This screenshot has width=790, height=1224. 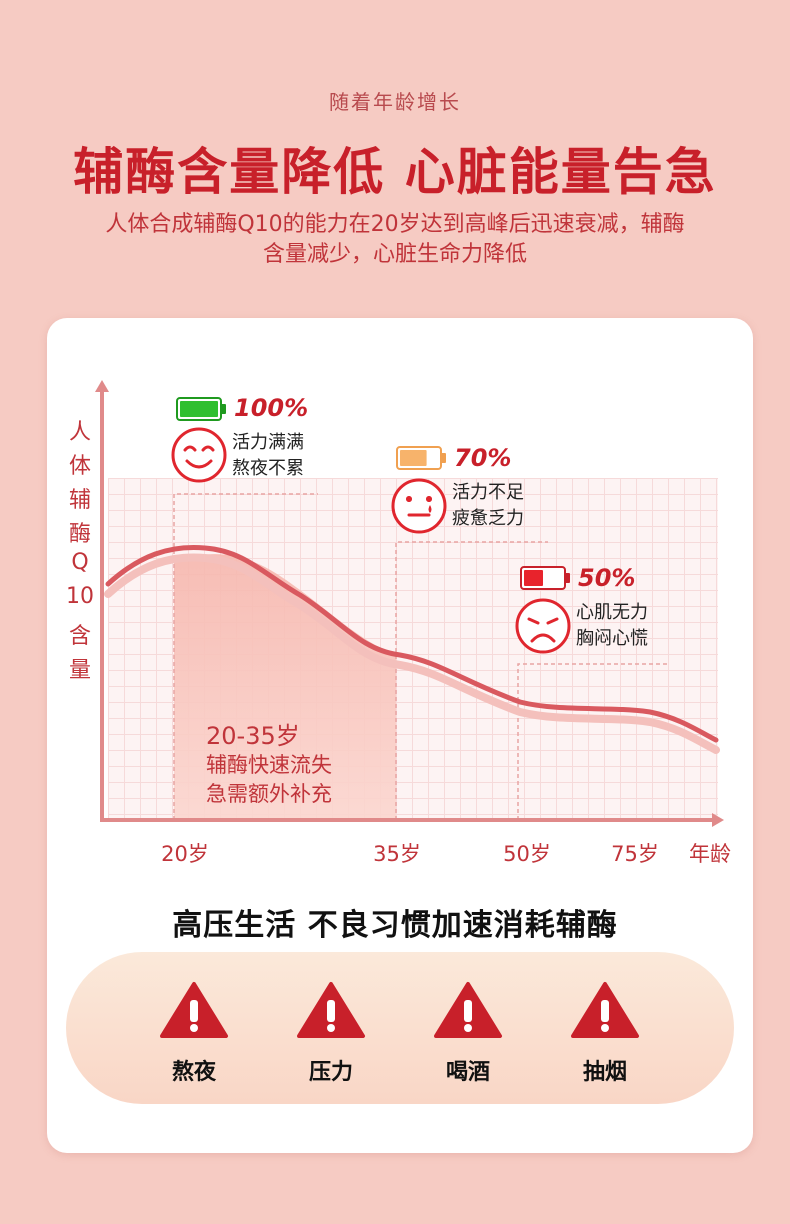 I want to click on habit-smoking: 抽烟, so click(x=605, y=1033).